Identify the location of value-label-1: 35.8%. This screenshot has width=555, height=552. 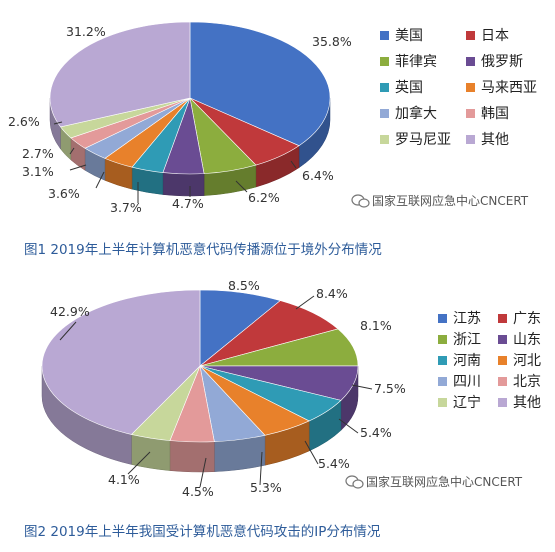
(332, 41).